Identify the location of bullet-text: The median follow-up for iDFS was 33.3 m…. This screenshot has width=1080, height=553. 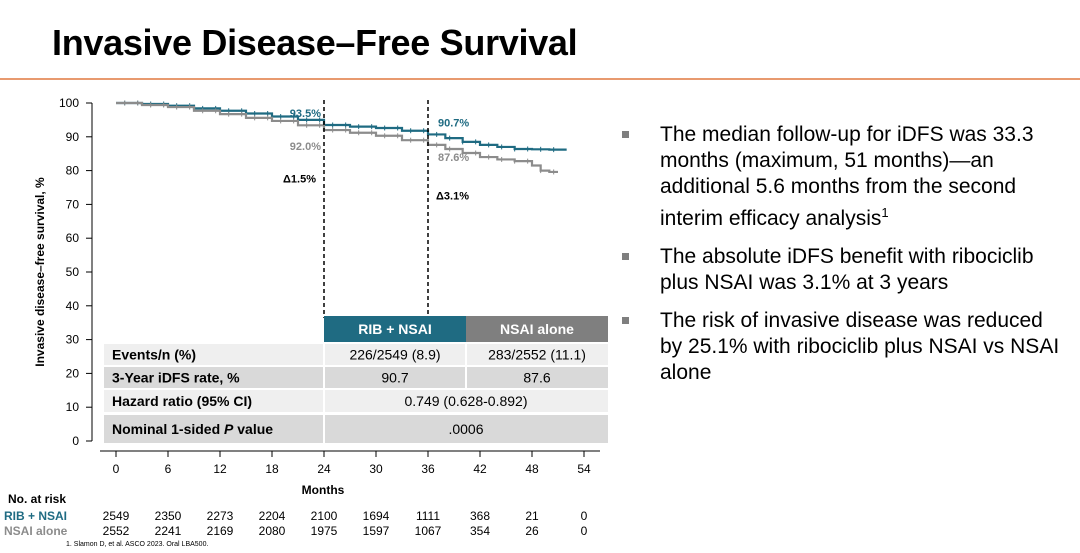
(847, 176).